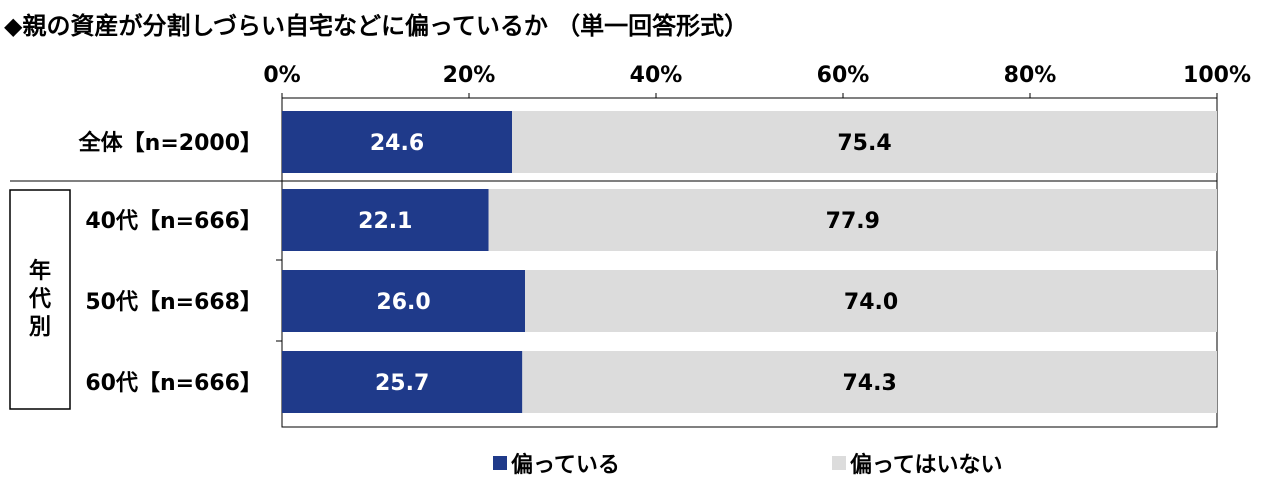  I want to click on x-tick-label: 0%, so click(281, 75).